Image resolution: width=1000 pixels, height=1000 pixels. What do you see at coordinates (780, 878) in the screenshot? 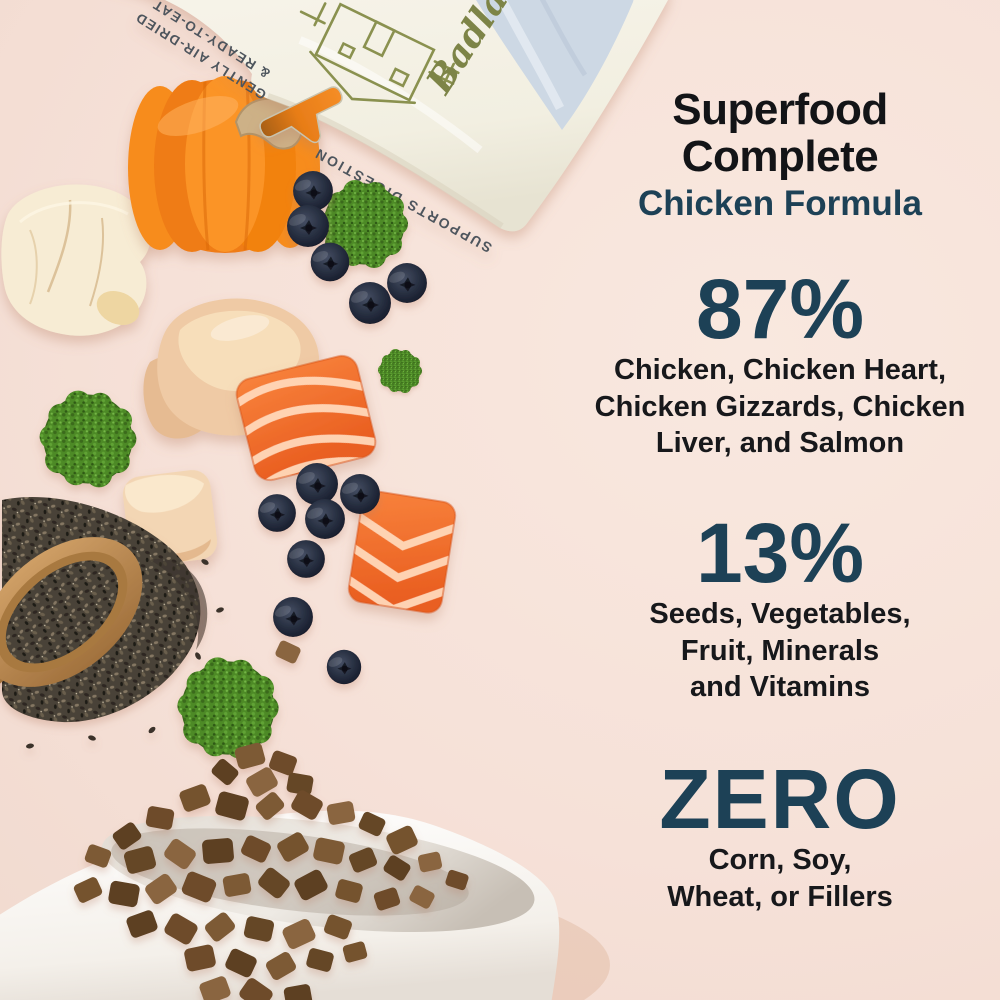
I see `stat-description: Corn, Soy, Wheat, or Fillers` at bounding box center [780, 878].